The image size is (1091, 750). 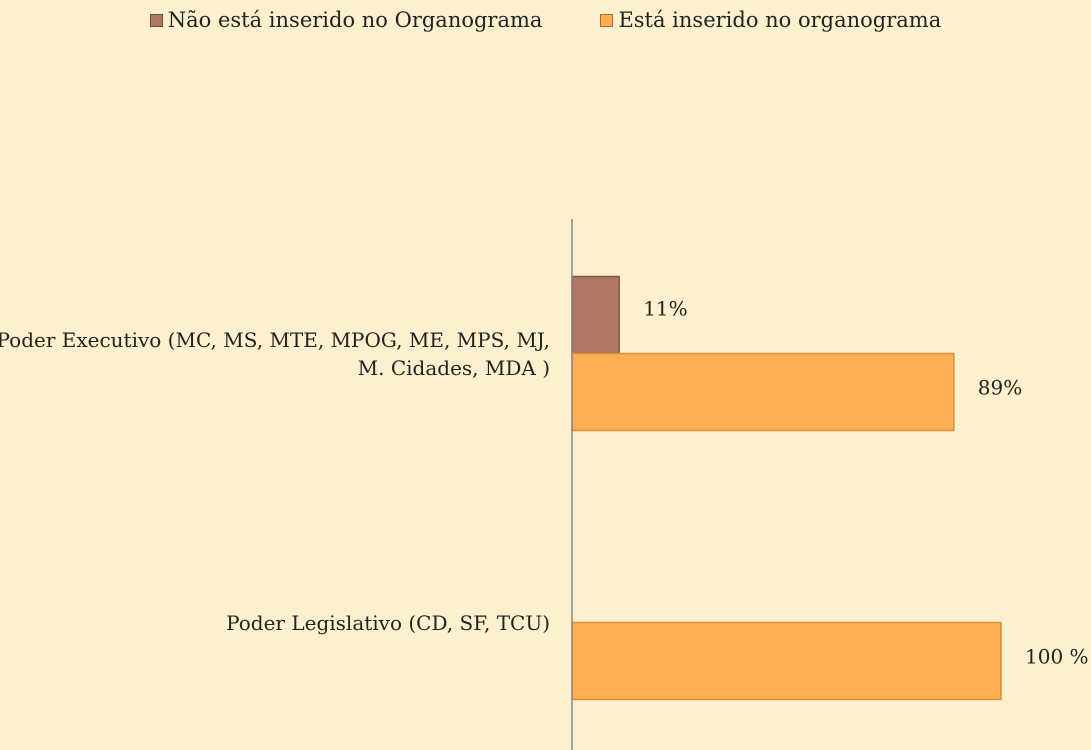 What do you see at coordinates (355, 20) in the screenshot?
I see `legend-label: Não está inserido no Organograma` at bounding box center [355, 20].